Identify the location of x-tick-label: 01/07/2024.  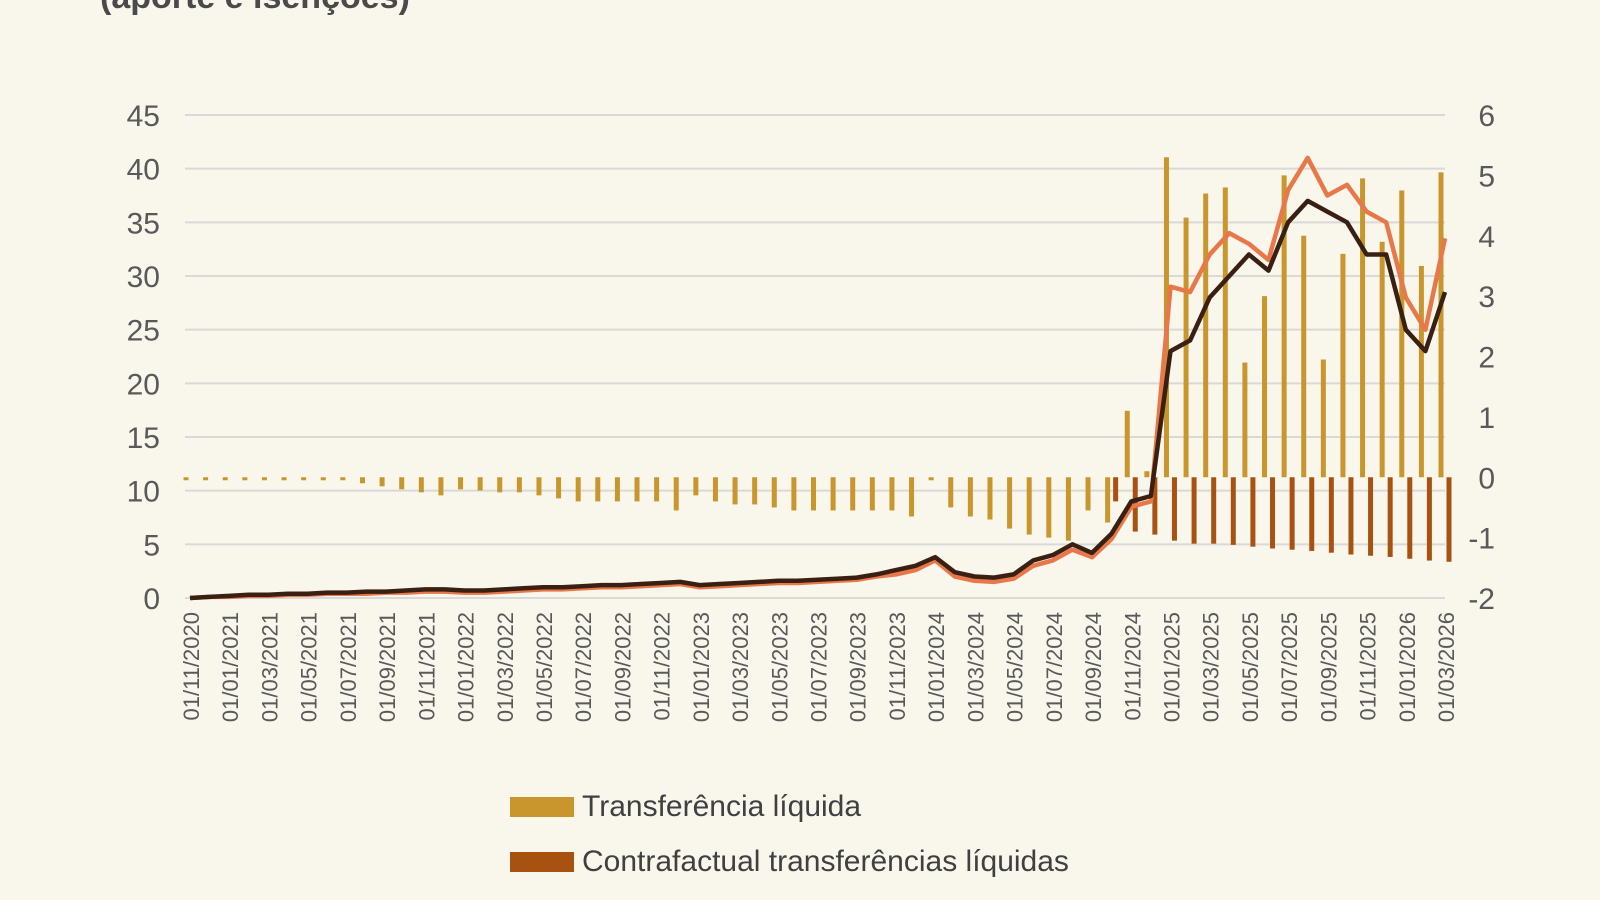
(1054, 667).